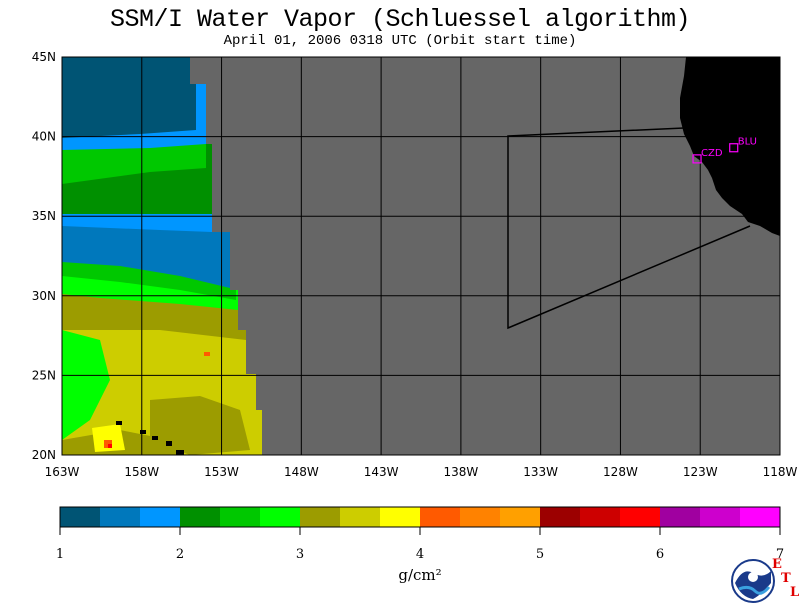 The height and width of the screenshot is (603, 800). Describe the element at coordinates (44, 137) in the screenshot. I see `latitude-tick-label: 40N` at that location.